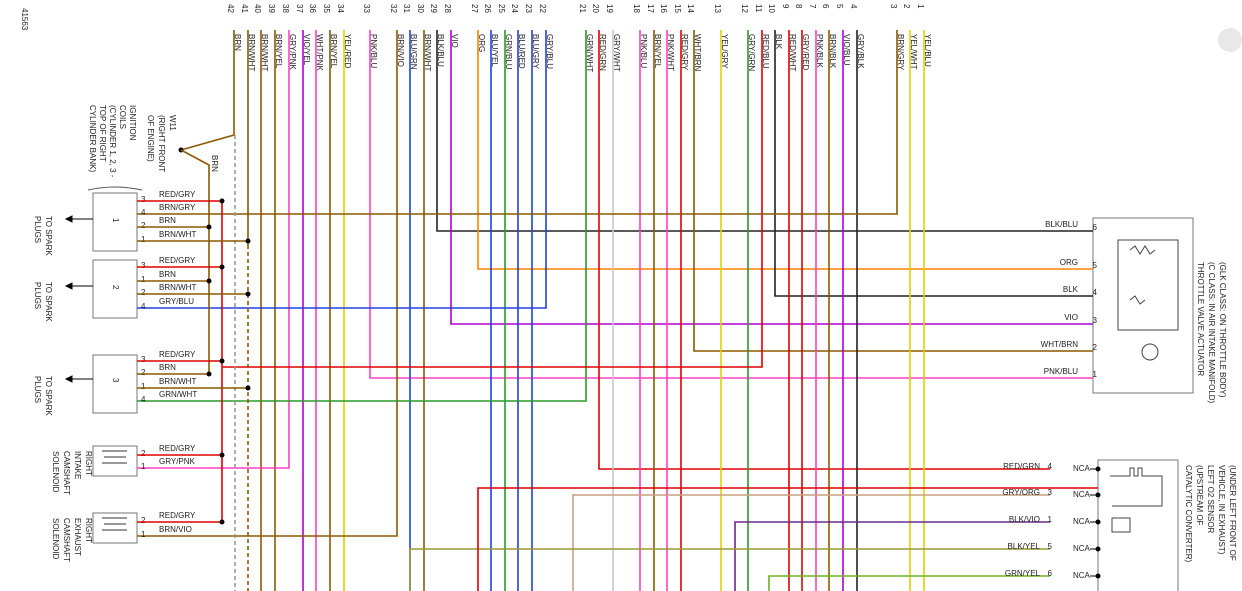 This screenshot has height=591, width=1242. What do you see at coordinates (1138, 525) in the screenshot?
I see `o2-box` at bounding box center [1138, 525].